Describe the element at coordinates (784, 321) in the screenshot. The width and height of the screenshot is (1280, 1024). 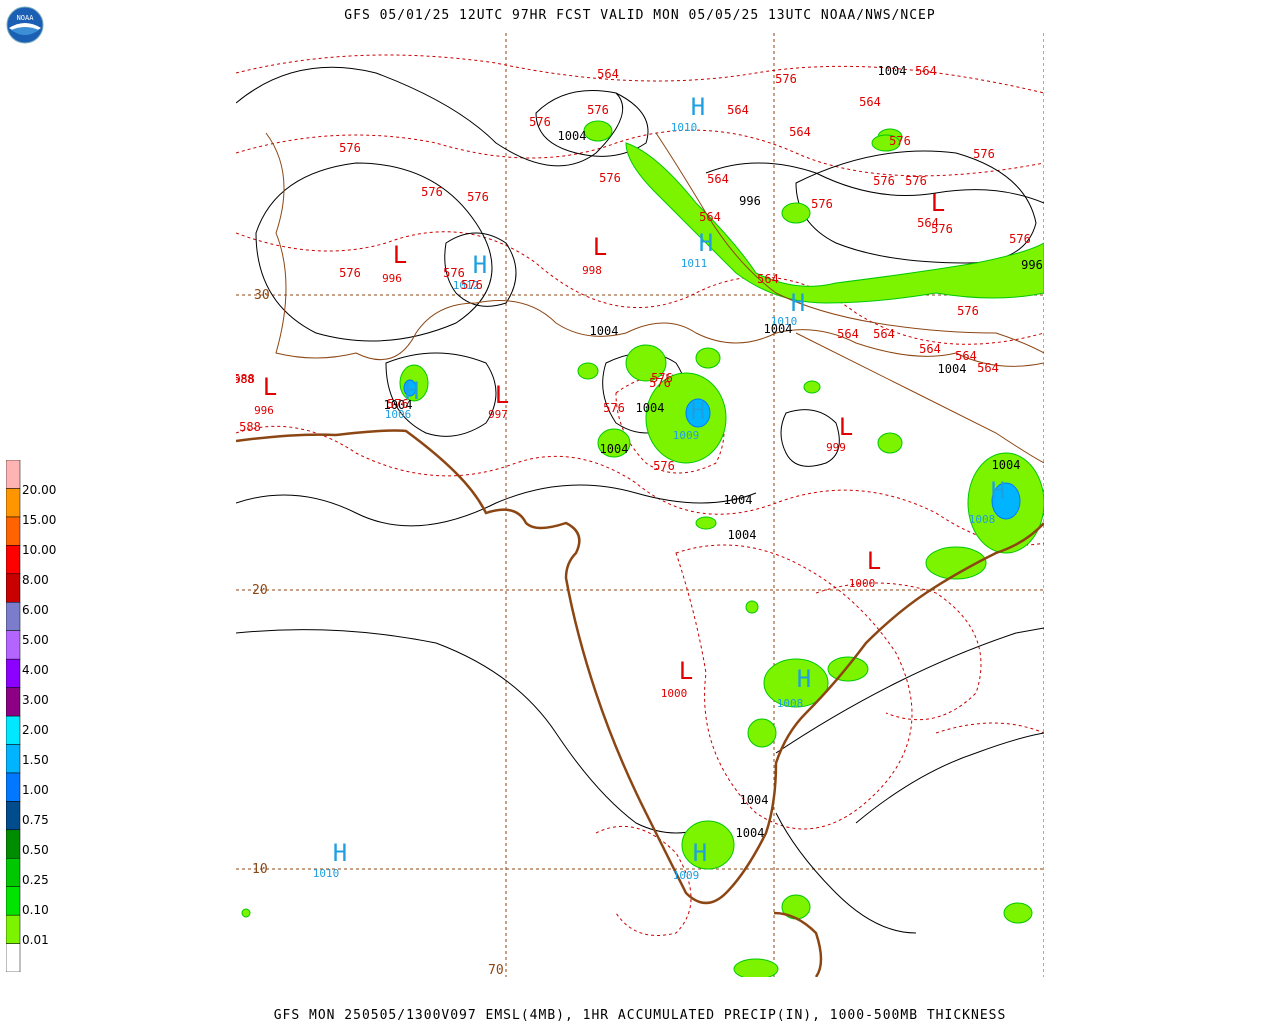
I see `pressure-center-value: 1010` at that location.